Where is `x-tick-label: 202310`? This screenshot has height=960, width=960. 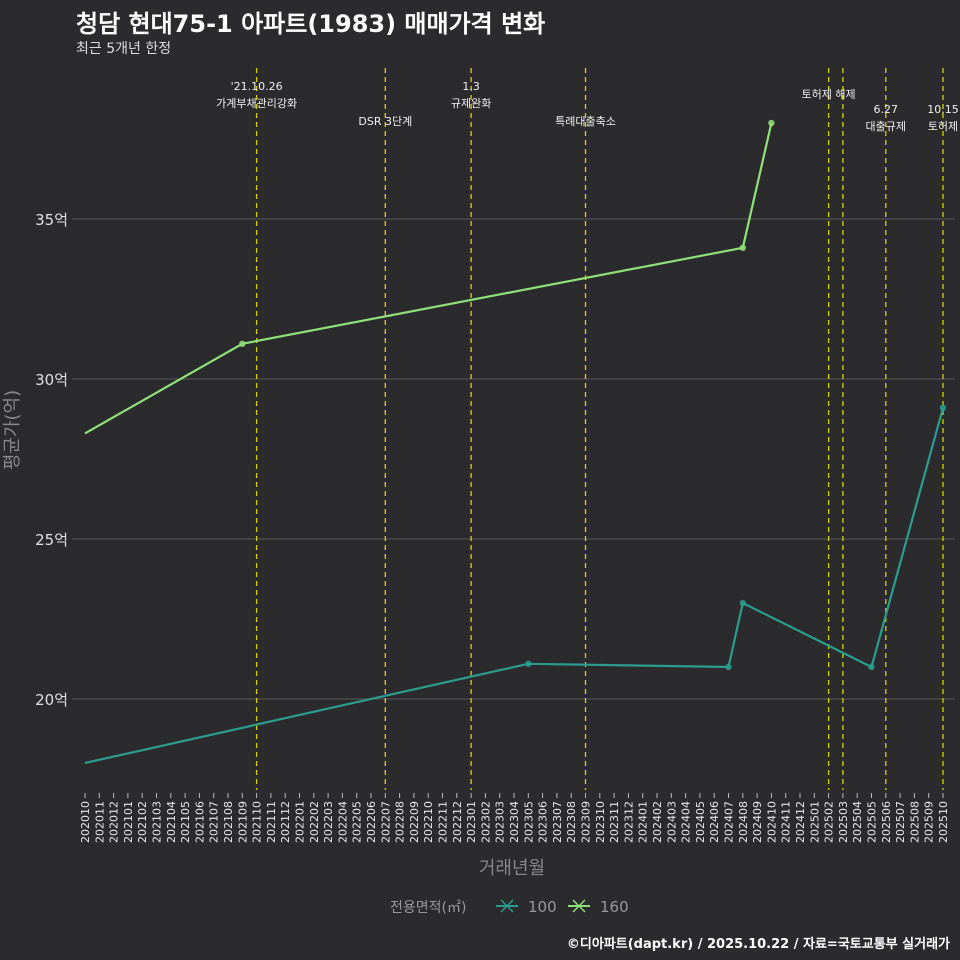 x-tick-label: 202310 is located at coordinates (600, 822).